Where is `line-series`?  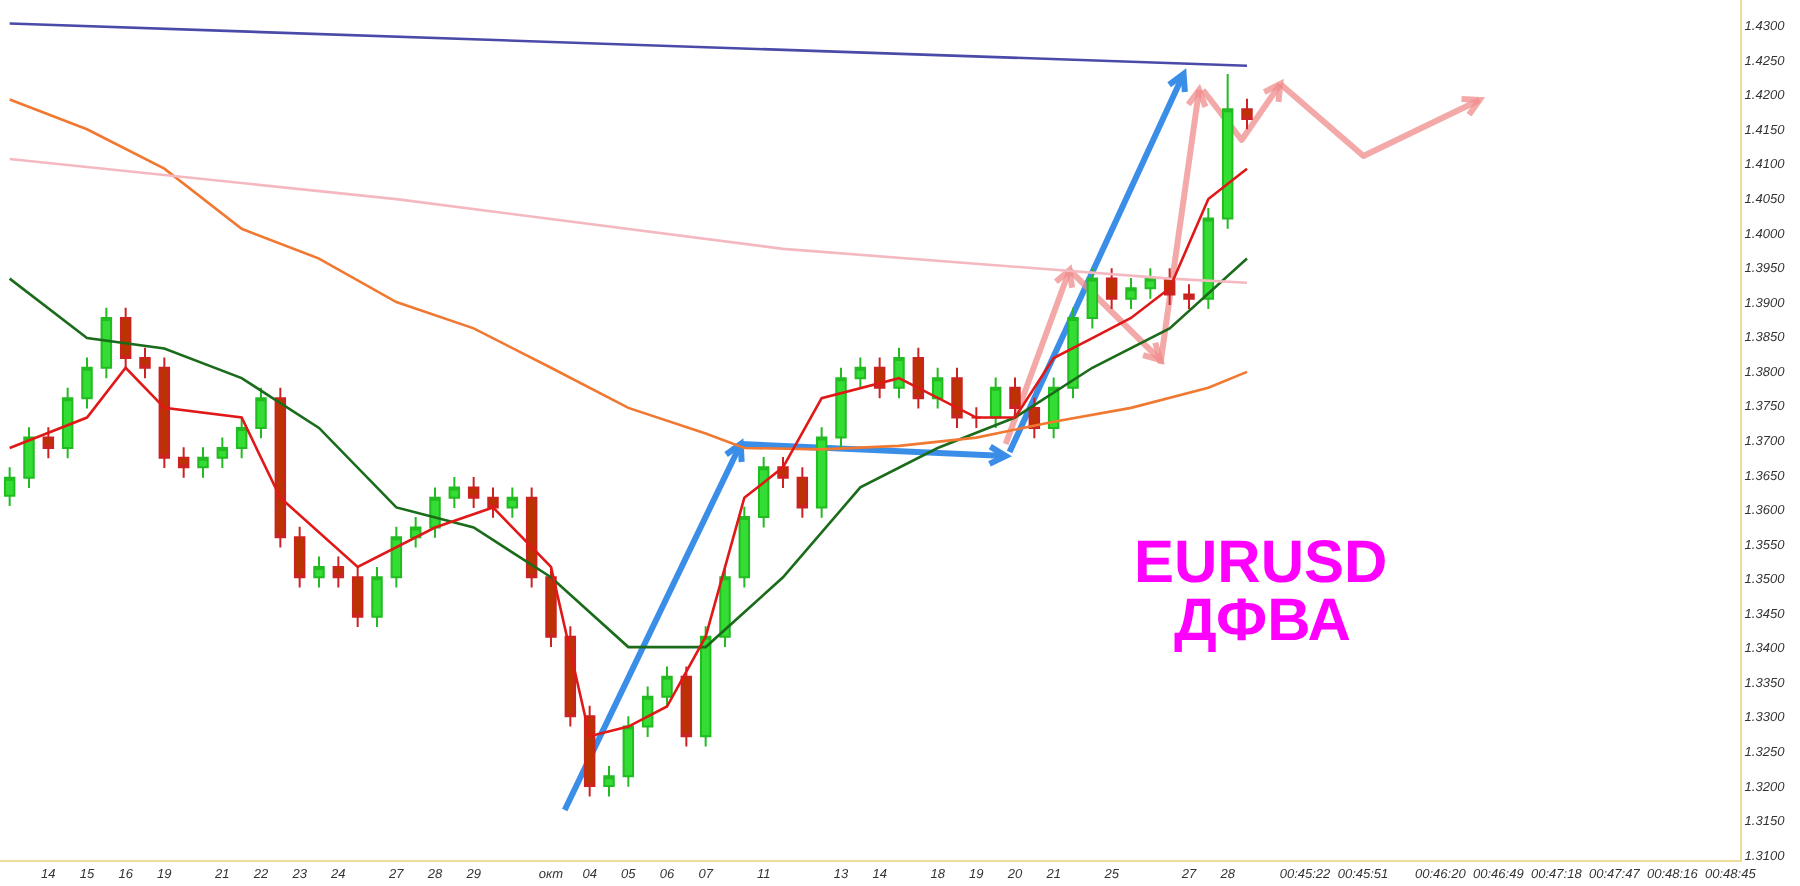 line-series is located at coordinates (628, 221).